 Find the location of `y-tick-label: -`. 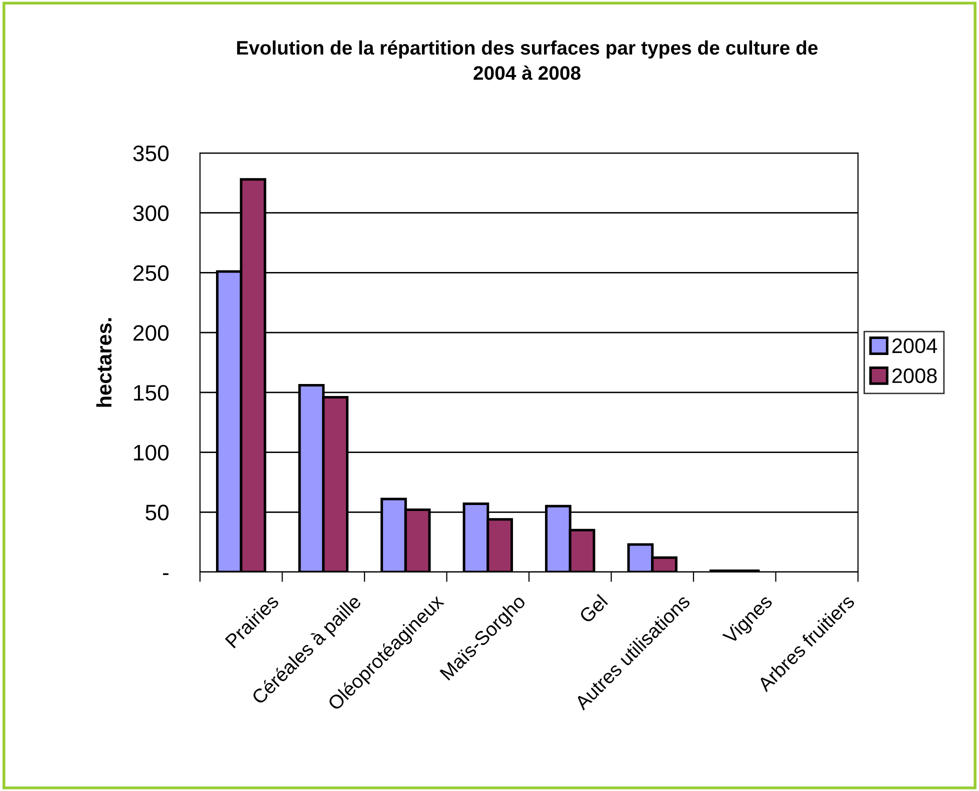

y-tick-label: - is located at coordinates (165, 574).